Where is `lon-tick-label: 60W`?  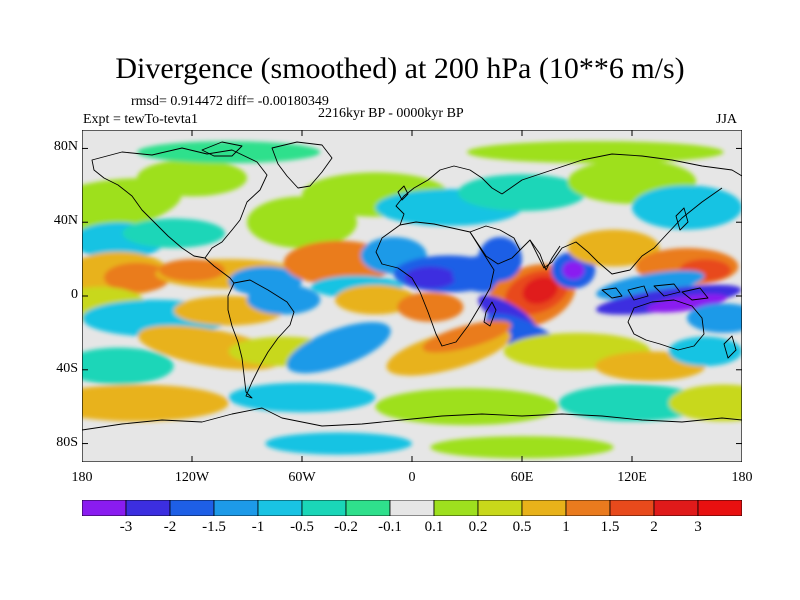 lon-tick-label: 60W is located at coordinates (302, 477).